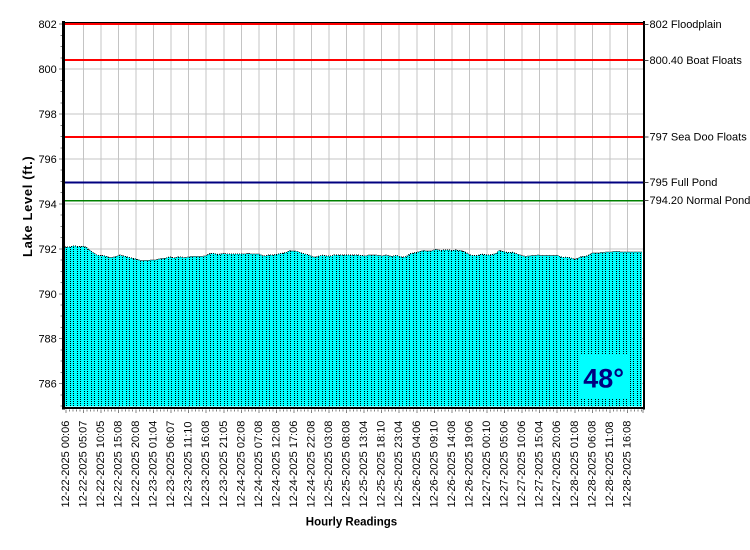 Image resolution: width=750 pixels, height=550 pixels. I want to click on svg-text: 795 Full Pond, so click(684, 183).